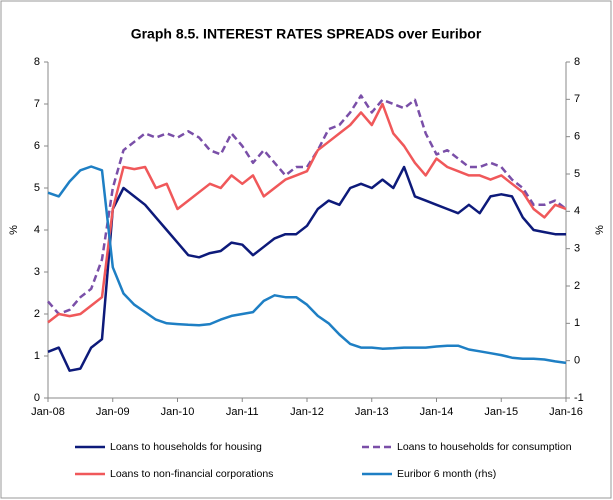  I want to click on y2-tick-label: 2, so click(577, 286).